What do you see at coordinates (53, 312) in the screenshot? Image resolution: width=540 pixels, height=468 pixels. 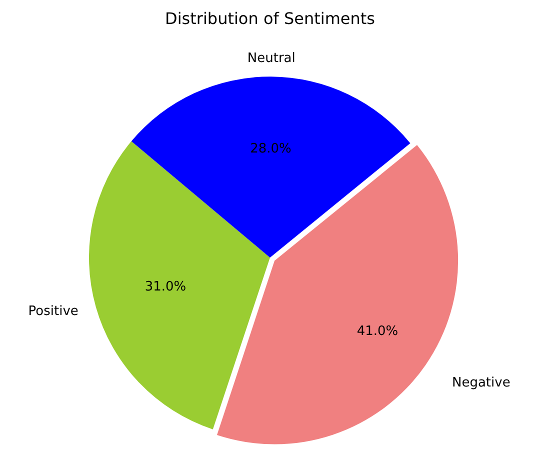 I see `slice-label: Positive` at bounding box center [53, 312].